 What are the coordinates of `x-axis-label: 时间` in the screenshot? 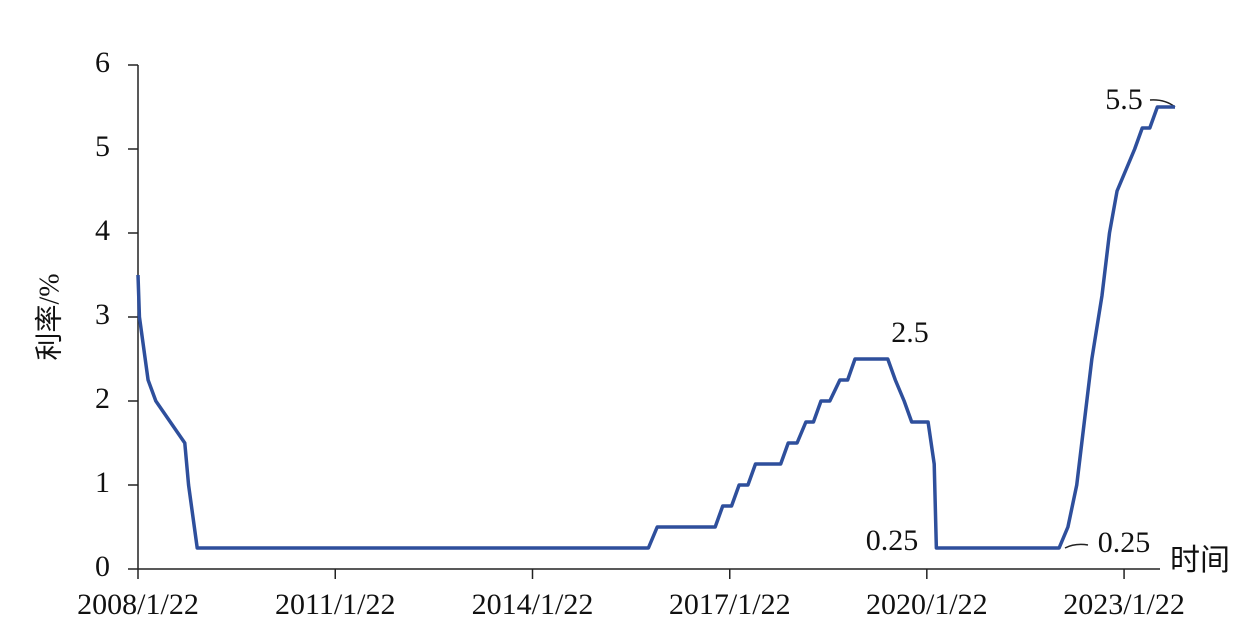 It's located at (1200, 560).